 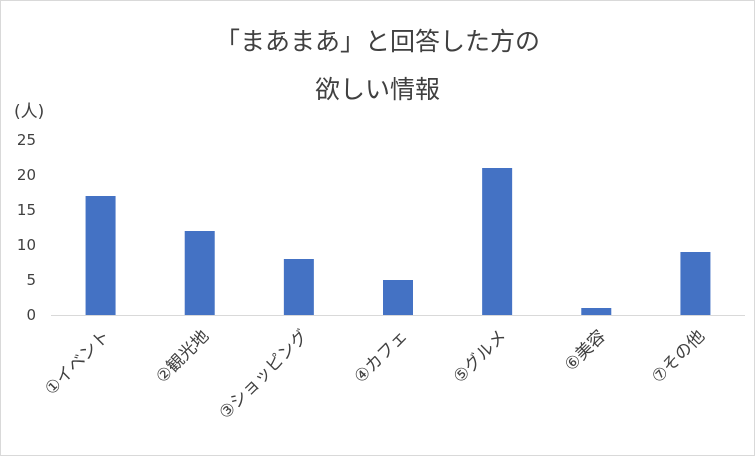 I want to click on x-tick-label: ③ショッピング, so click(x=263, y=374).